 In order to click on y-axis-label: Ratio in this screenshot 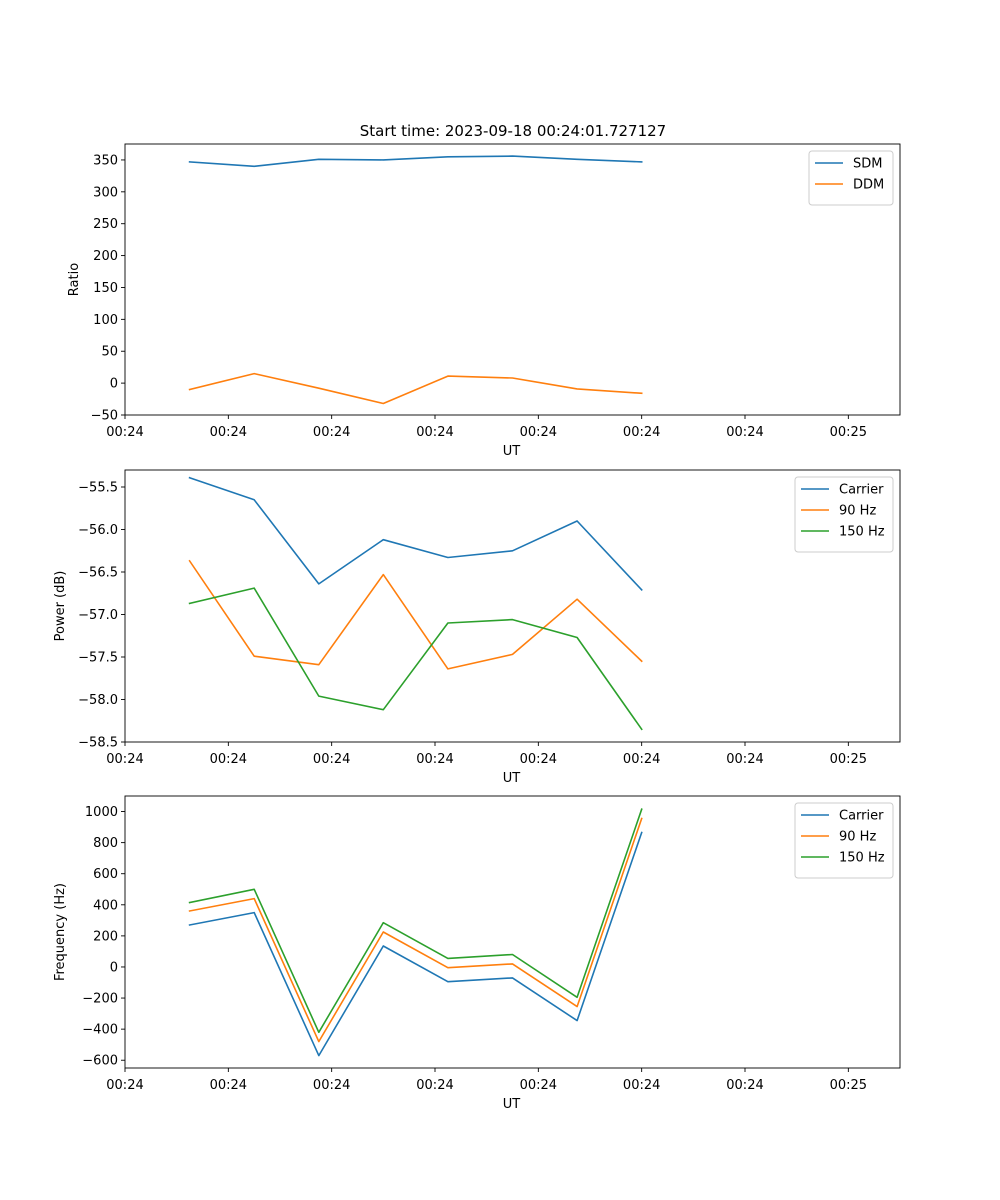, I will do `click(74, 279)`.